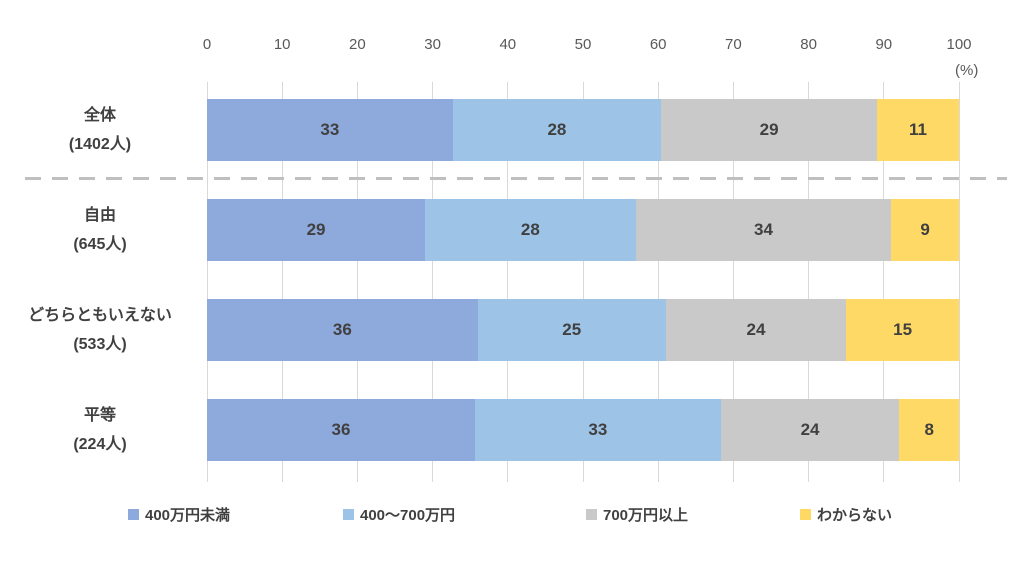 This screenshot has height=561, width=1032. I want to click on bar-segment: 34, so click(763, 230).